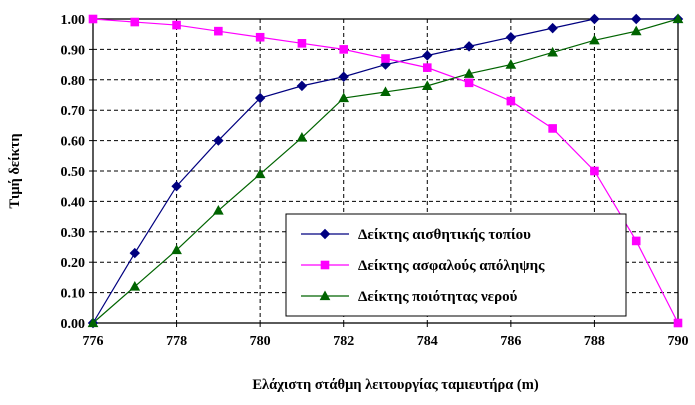 The image size is (695, 405). I want to click on x-tick-label: 784, so click(427, 341).